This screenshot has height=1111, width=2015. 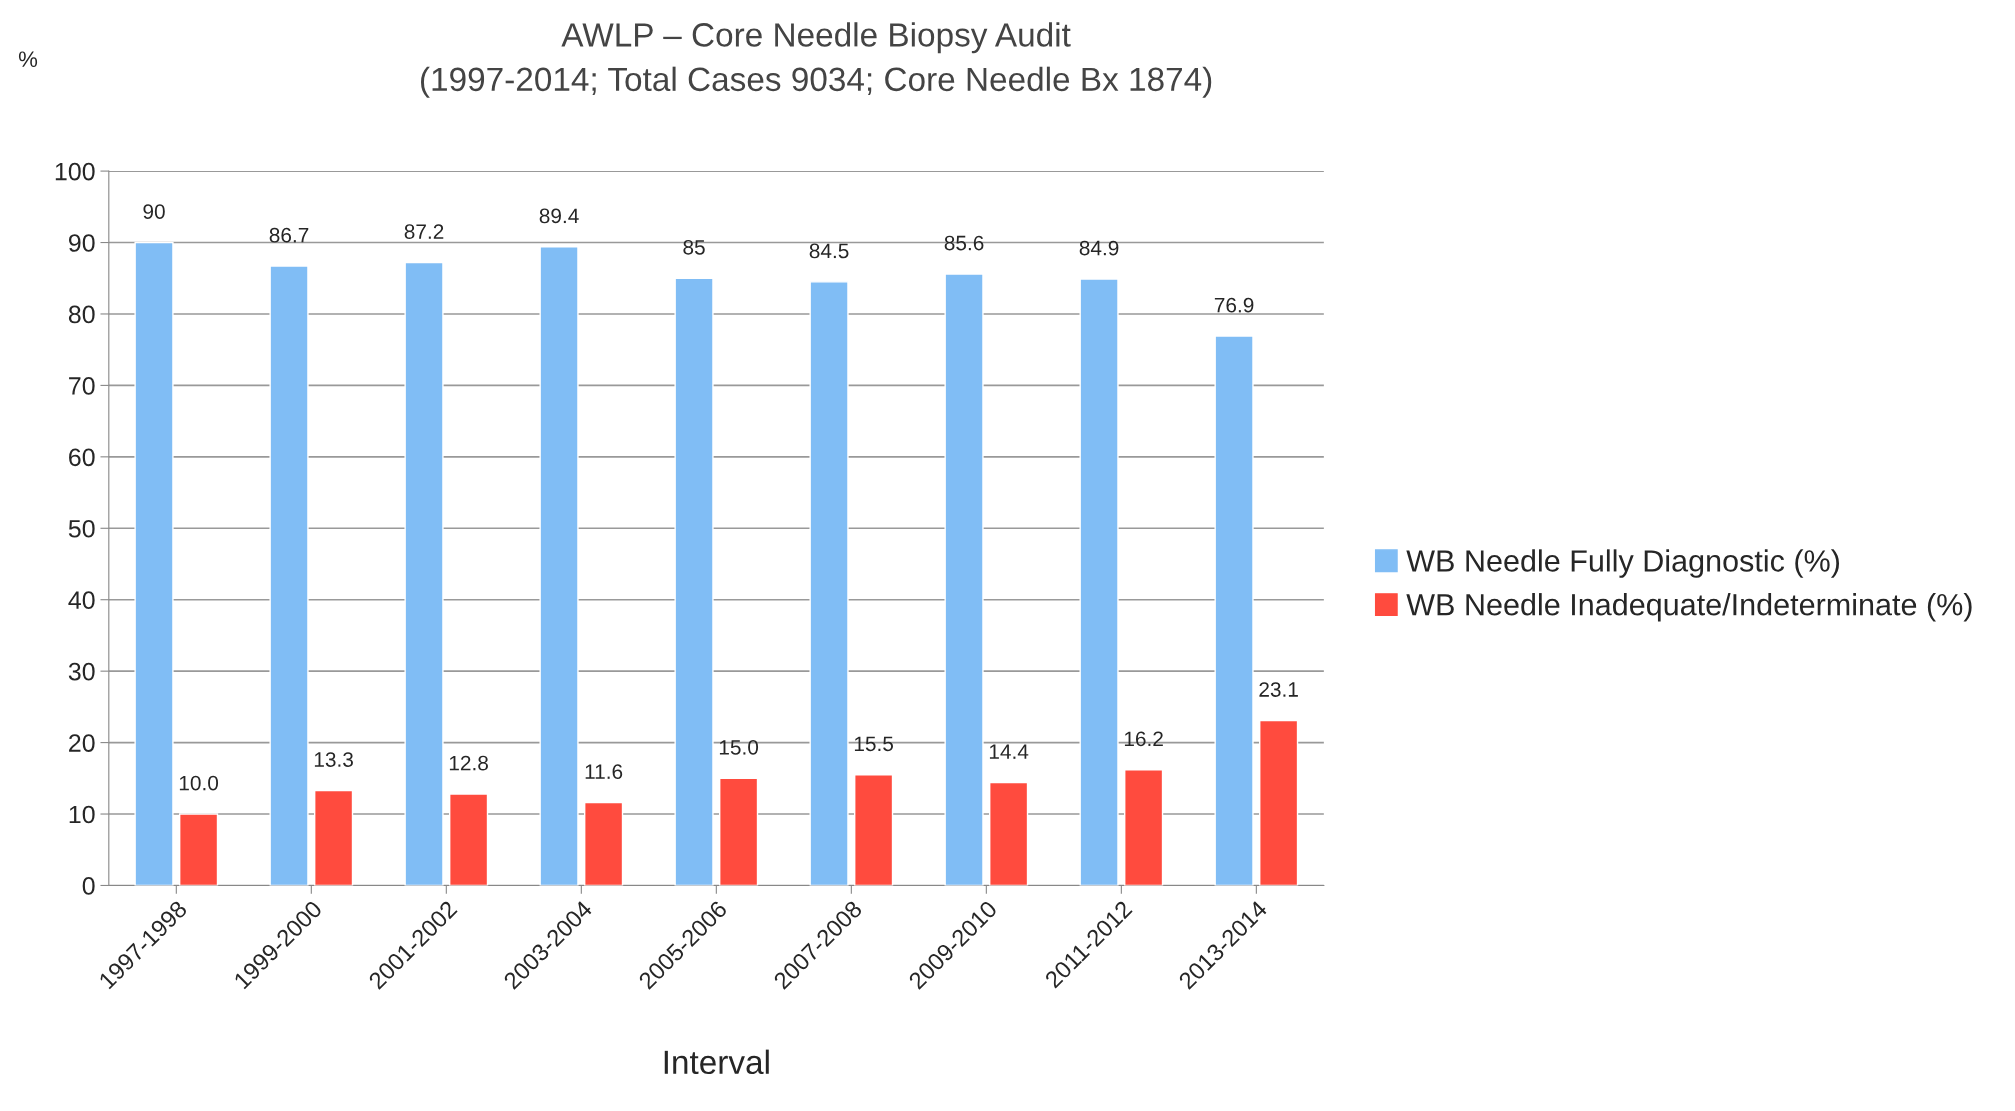 I want to click on data-label: 87.2, so click(x=424, y=231).